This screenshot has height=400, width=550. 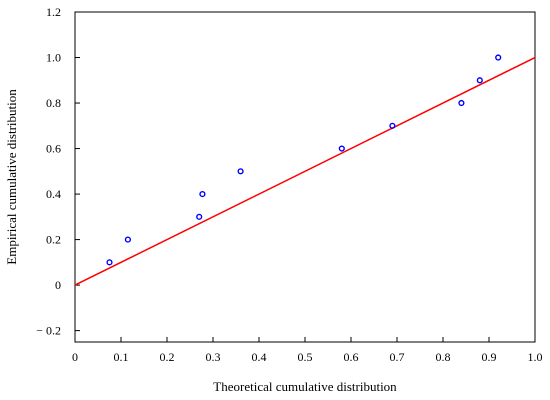 What do you see at coordinates (58, 285) in the screenshot?
I see `y-tick-label: 0` at bounding box center [58, 285].